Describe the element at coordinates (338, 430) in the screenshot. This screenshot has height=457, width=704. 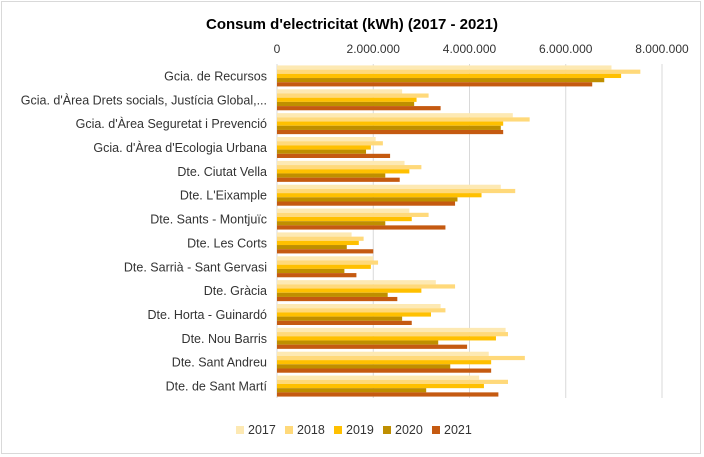
I see `legend-swatch-2019` at that location.